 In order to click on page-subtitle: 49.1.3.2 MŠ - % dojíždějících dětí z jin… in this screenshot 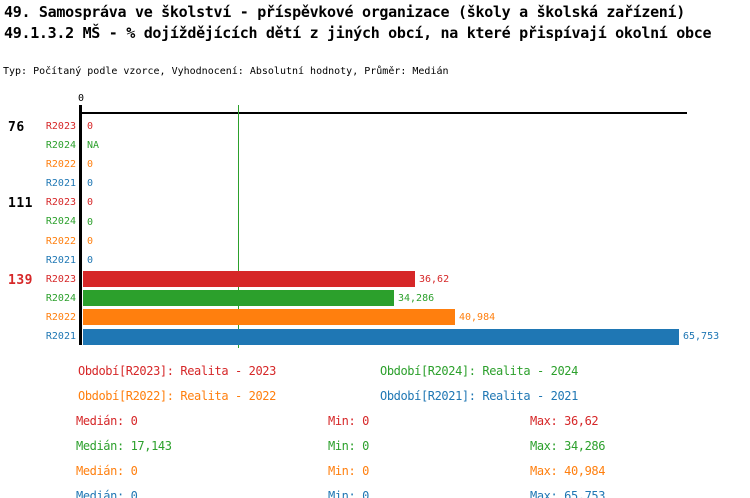, I will do `click(358, 33)`.